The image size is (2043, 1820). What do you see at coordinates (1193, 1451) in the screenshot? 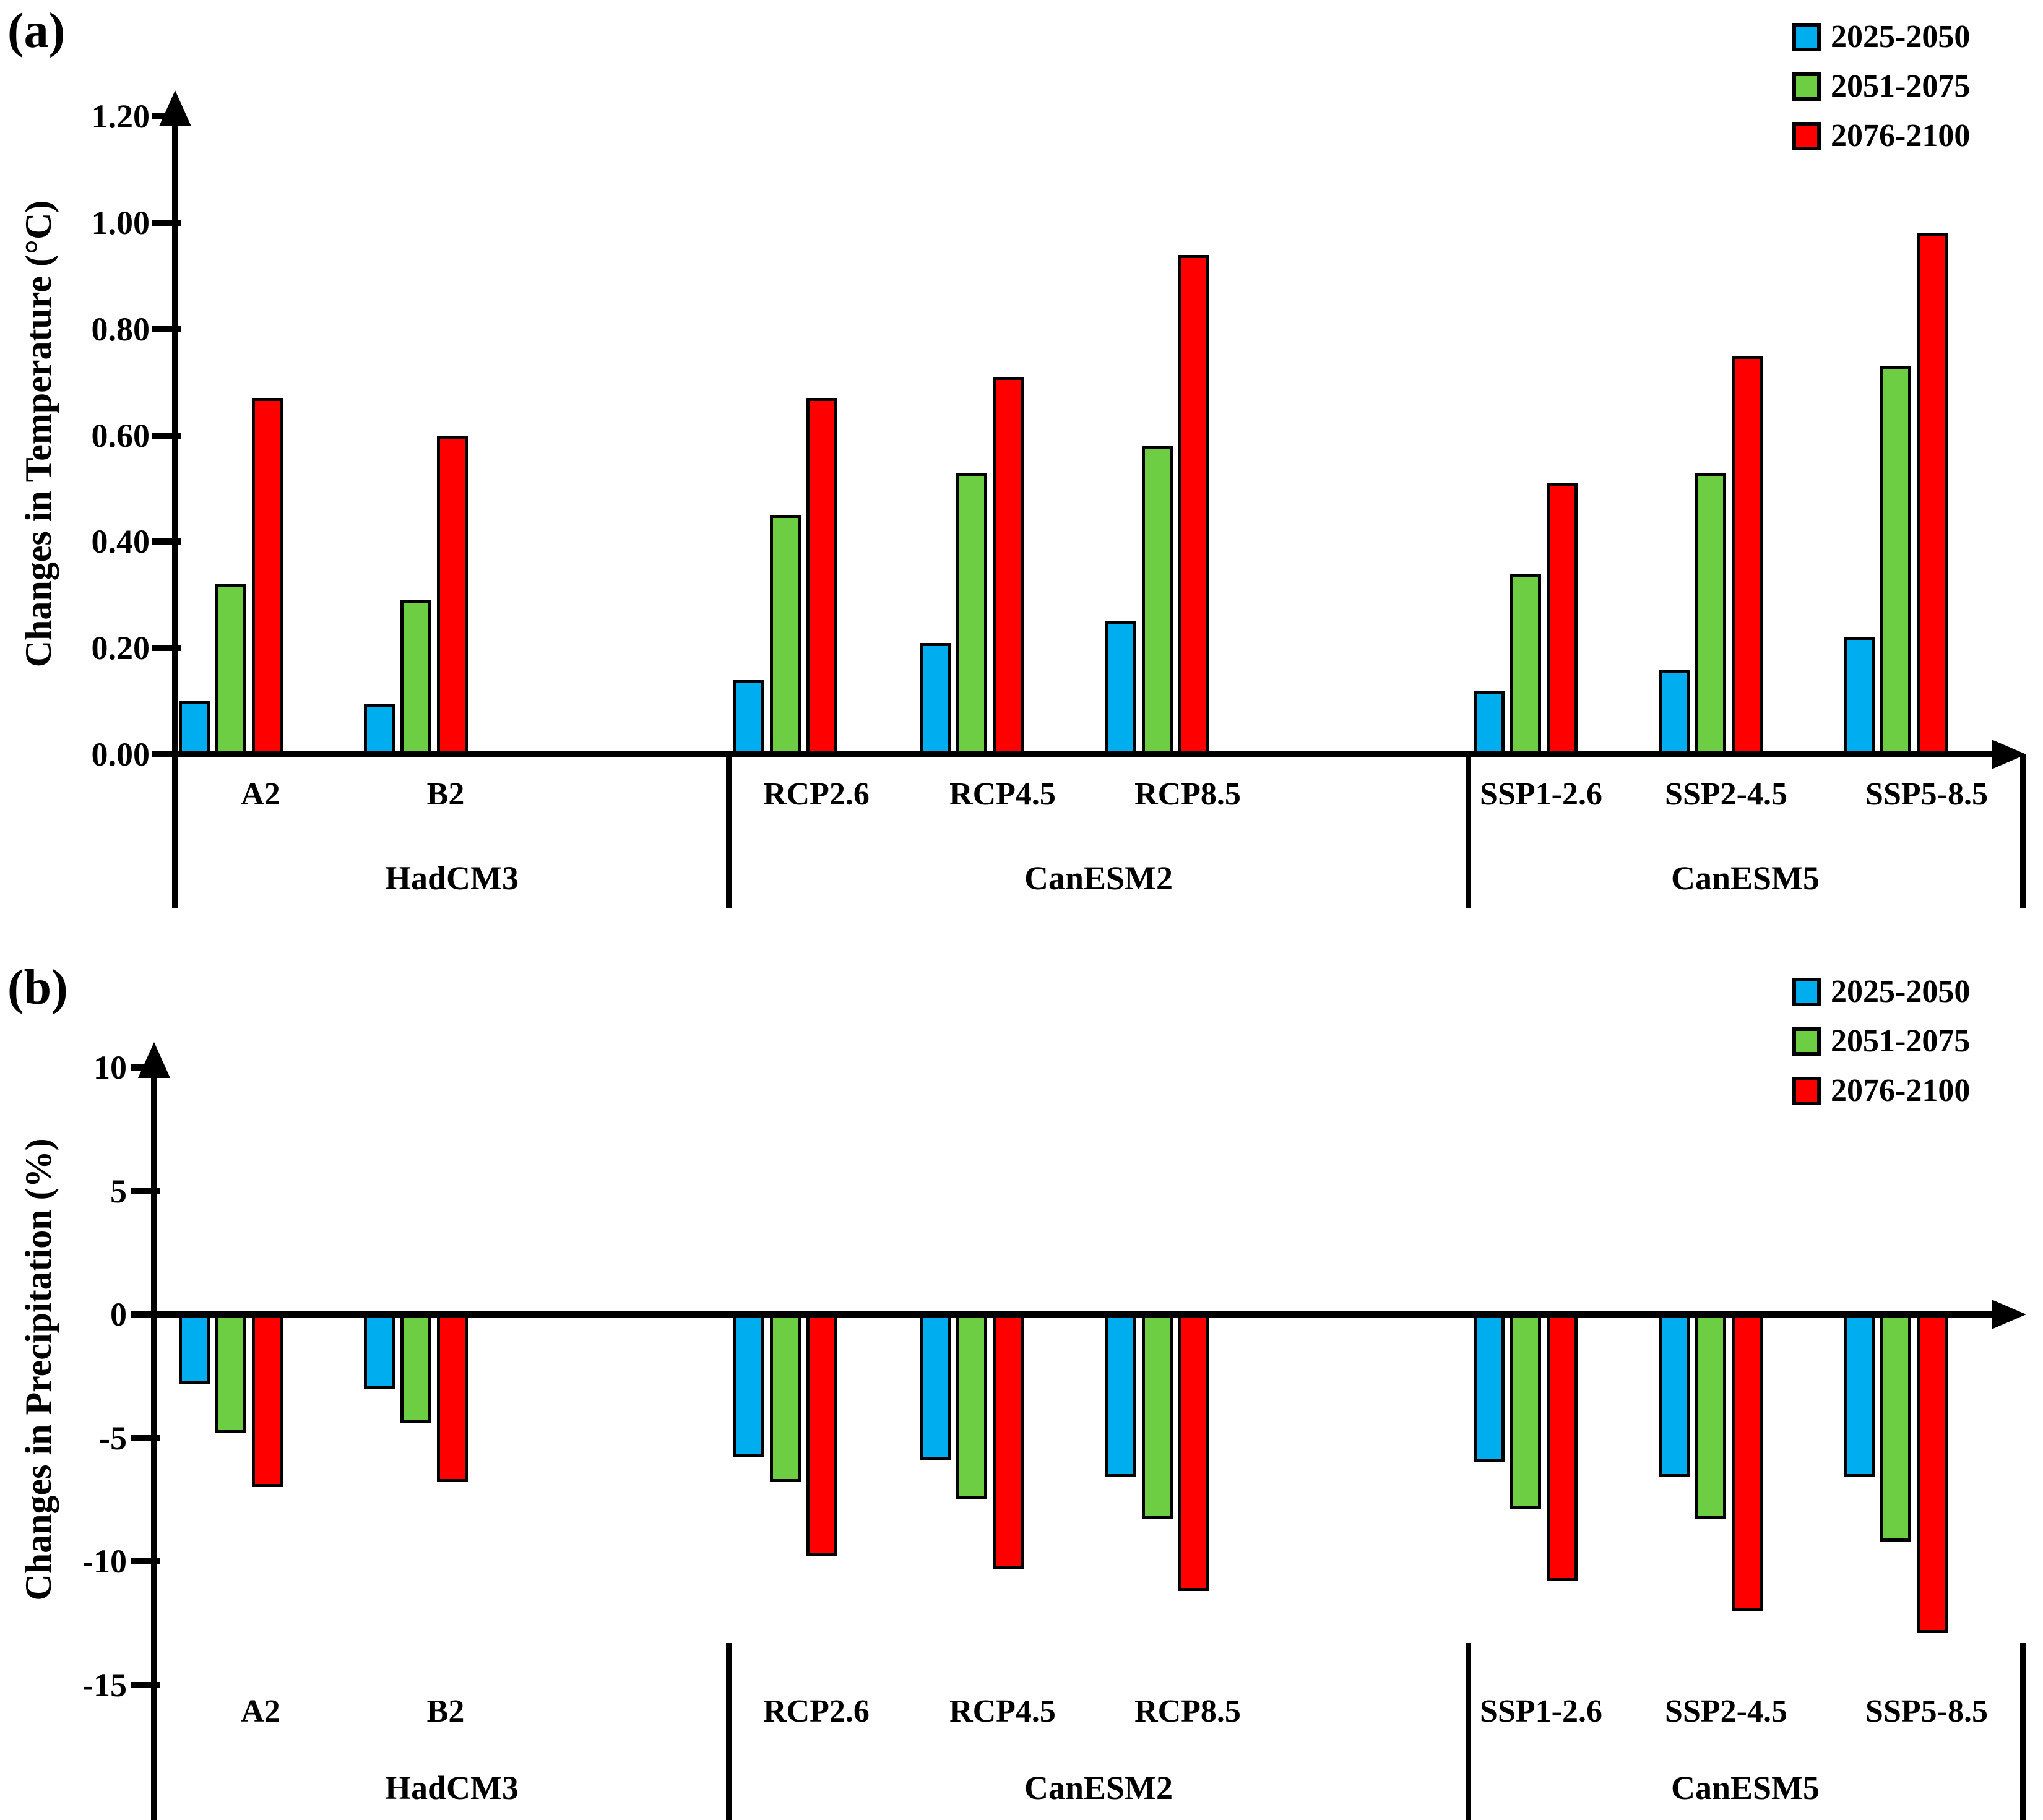
I see `bar-RCP8.5-2076-2100` at bounding box center [1193, 1451].